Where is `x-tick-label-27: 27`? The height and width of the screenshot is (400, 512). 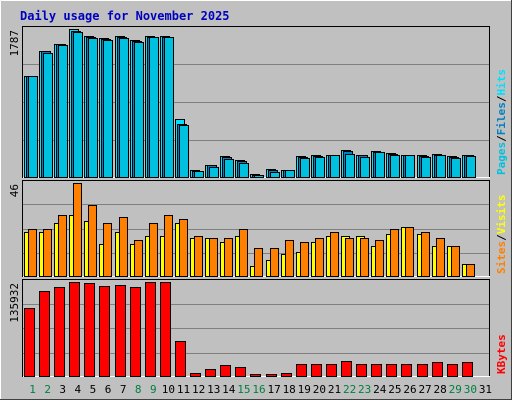
x-tick-label-27: 27 is located at coordinates (424, 389).